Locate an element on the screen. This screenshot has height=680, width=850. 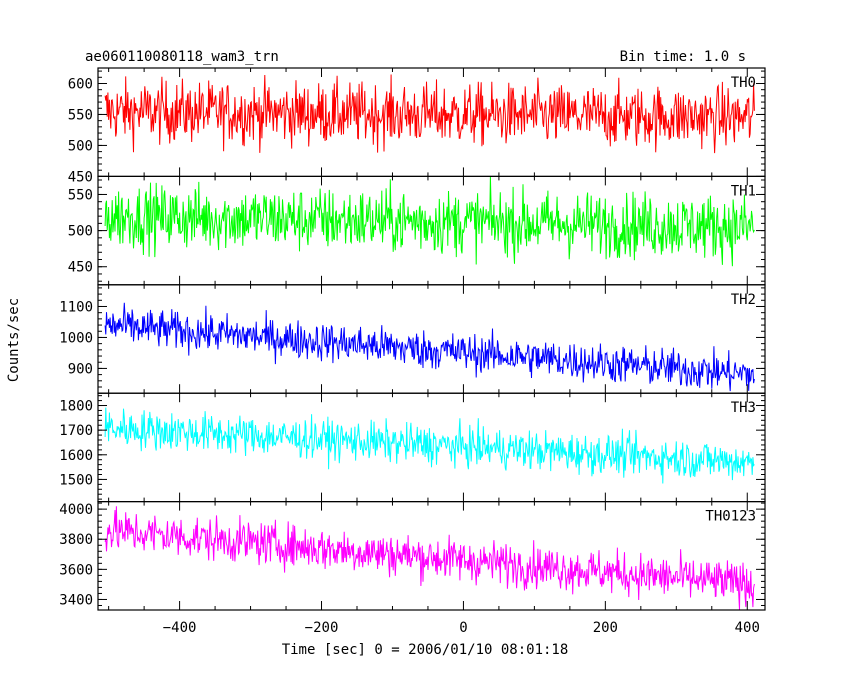
y-tick-label: 1100 is located at coordinates (76, 307).